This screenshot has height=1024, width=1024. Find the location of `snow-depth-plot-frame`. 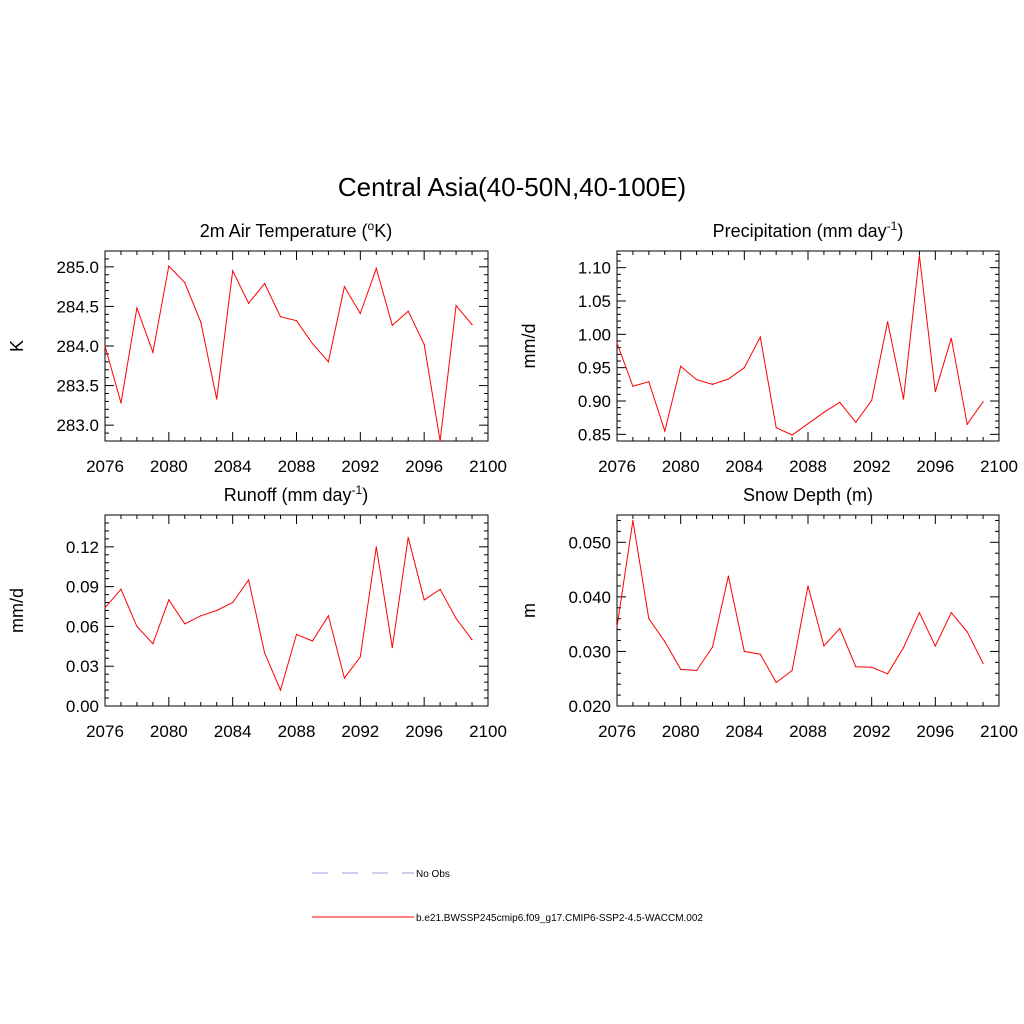

snow-depth-plot-frame is located at coordinates (808, 610).